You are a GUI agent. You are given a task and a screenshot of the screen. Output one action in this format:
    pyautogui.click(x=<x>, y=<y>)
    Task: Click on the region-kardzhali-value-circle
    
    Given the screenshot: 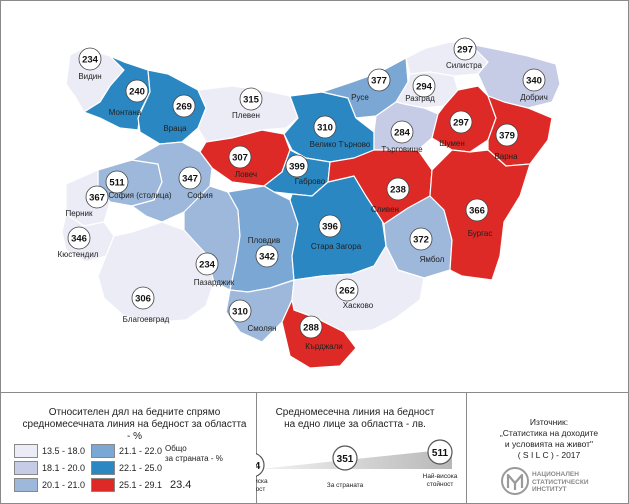 What is the action you would take?
    pyautogui.click(x=311, y=327)
    